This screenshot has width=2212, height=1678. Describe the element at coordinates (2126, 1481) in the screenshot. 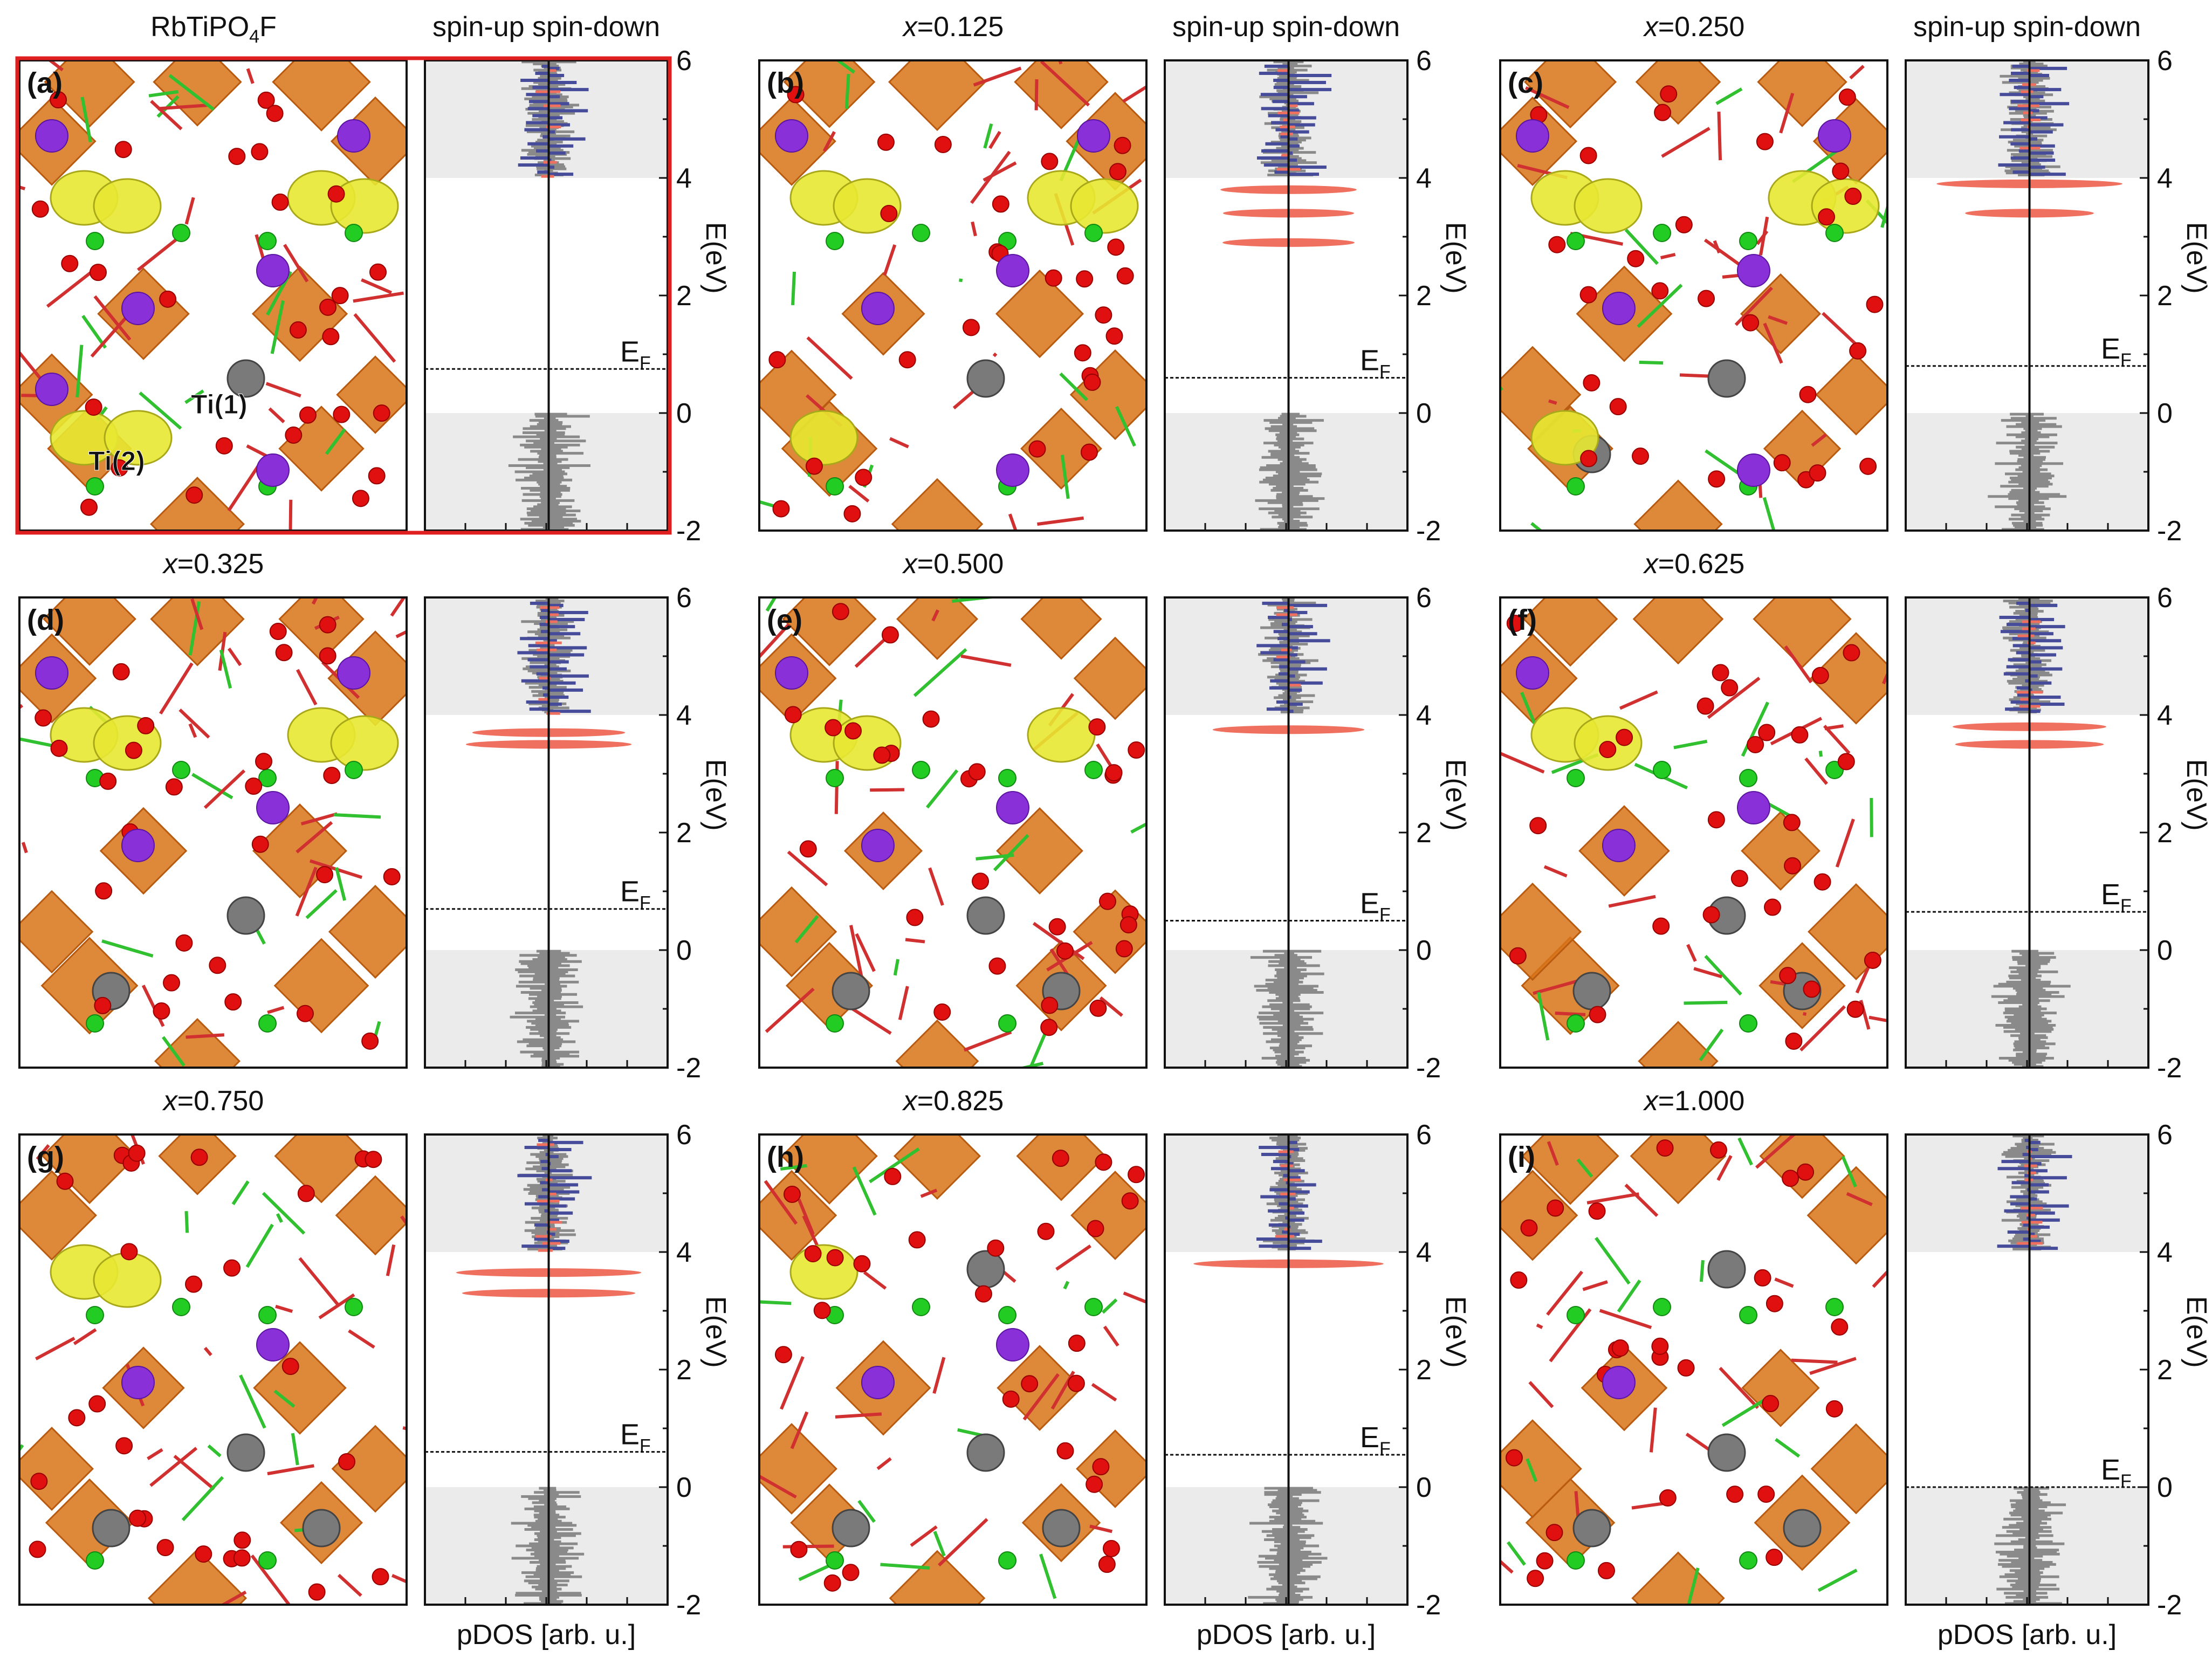

I see `fermi-level-subscript: F` at that location.